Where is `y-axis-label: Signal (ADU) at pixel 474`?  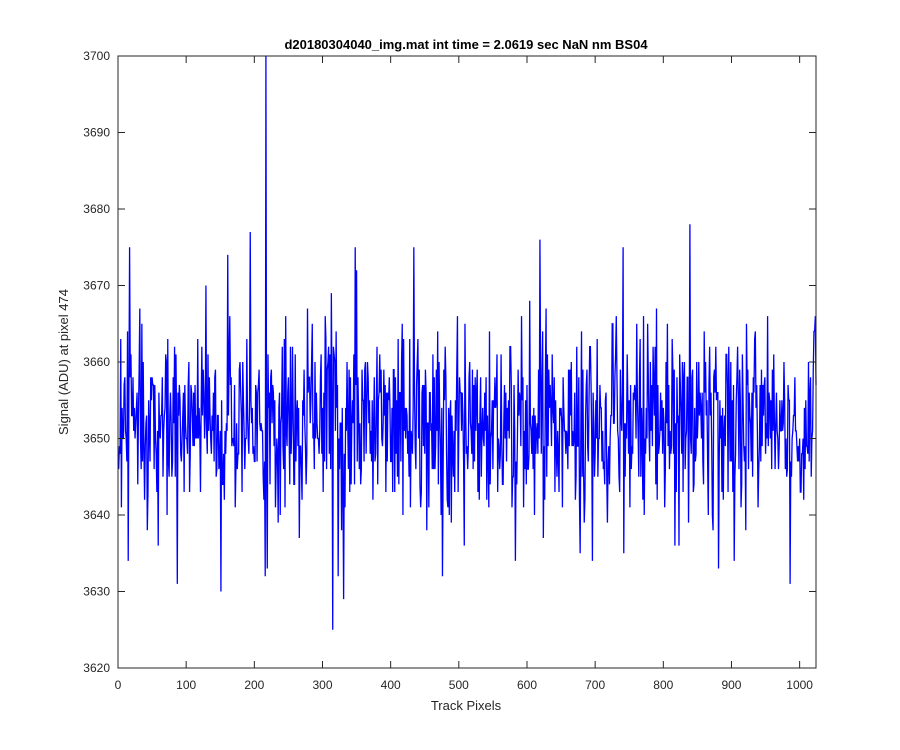
y-axis-label: Signal (ADU) at pixel 474 is located at coordinates (63, 362).